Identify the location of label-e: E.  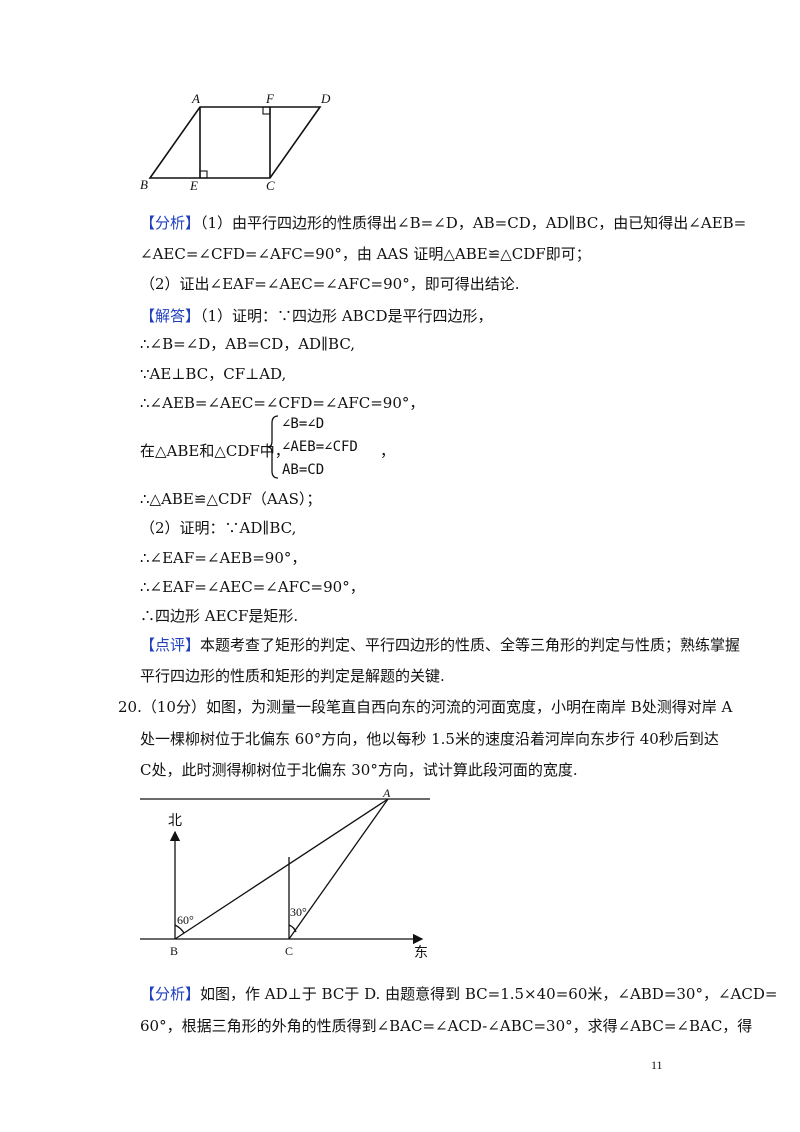
(193, 185).